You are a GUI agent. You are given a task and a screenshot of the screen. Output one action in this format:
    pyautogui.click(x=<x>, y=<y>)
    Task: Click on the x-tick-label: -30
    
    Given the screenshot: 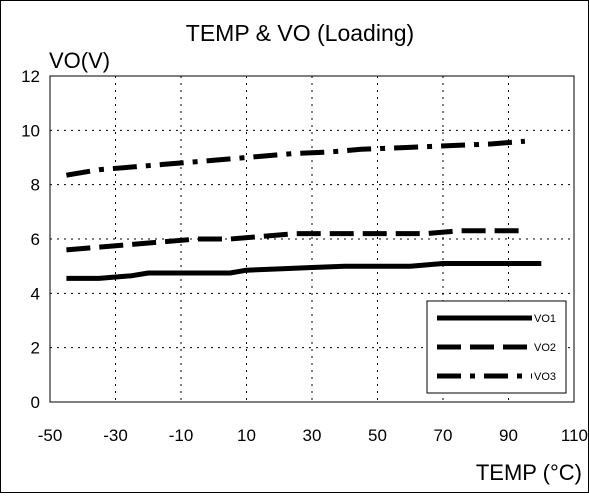 What is the action you would take?
    pyautogui.click(x=115, y=435)
    